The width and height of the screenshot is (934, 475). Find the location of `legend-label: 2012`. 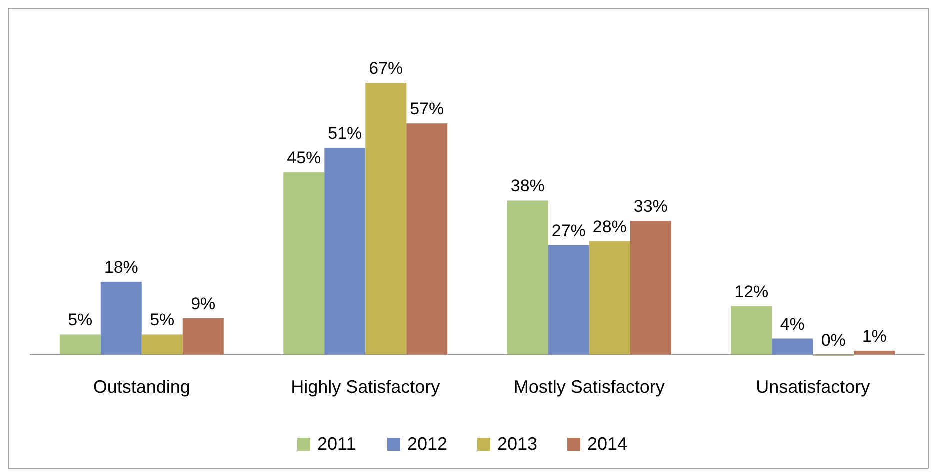

legend-label: 2012 is located at coordinates (428, 444).